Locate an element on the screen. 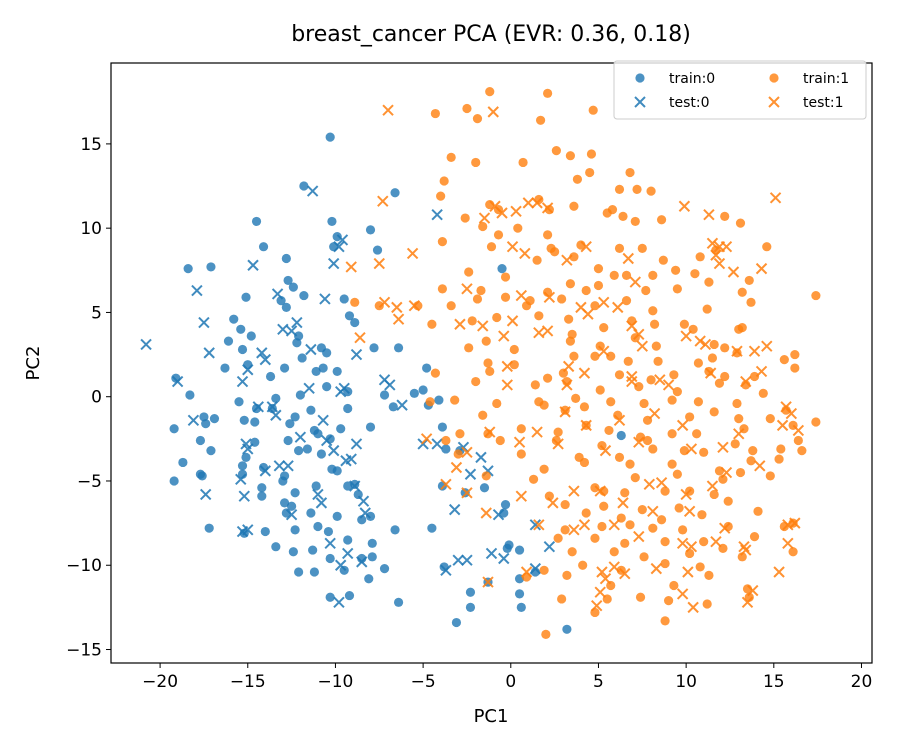 The height and width of the screenshot is (750, 900). x-tick-label: 10 is located at coordinates (686, 682).